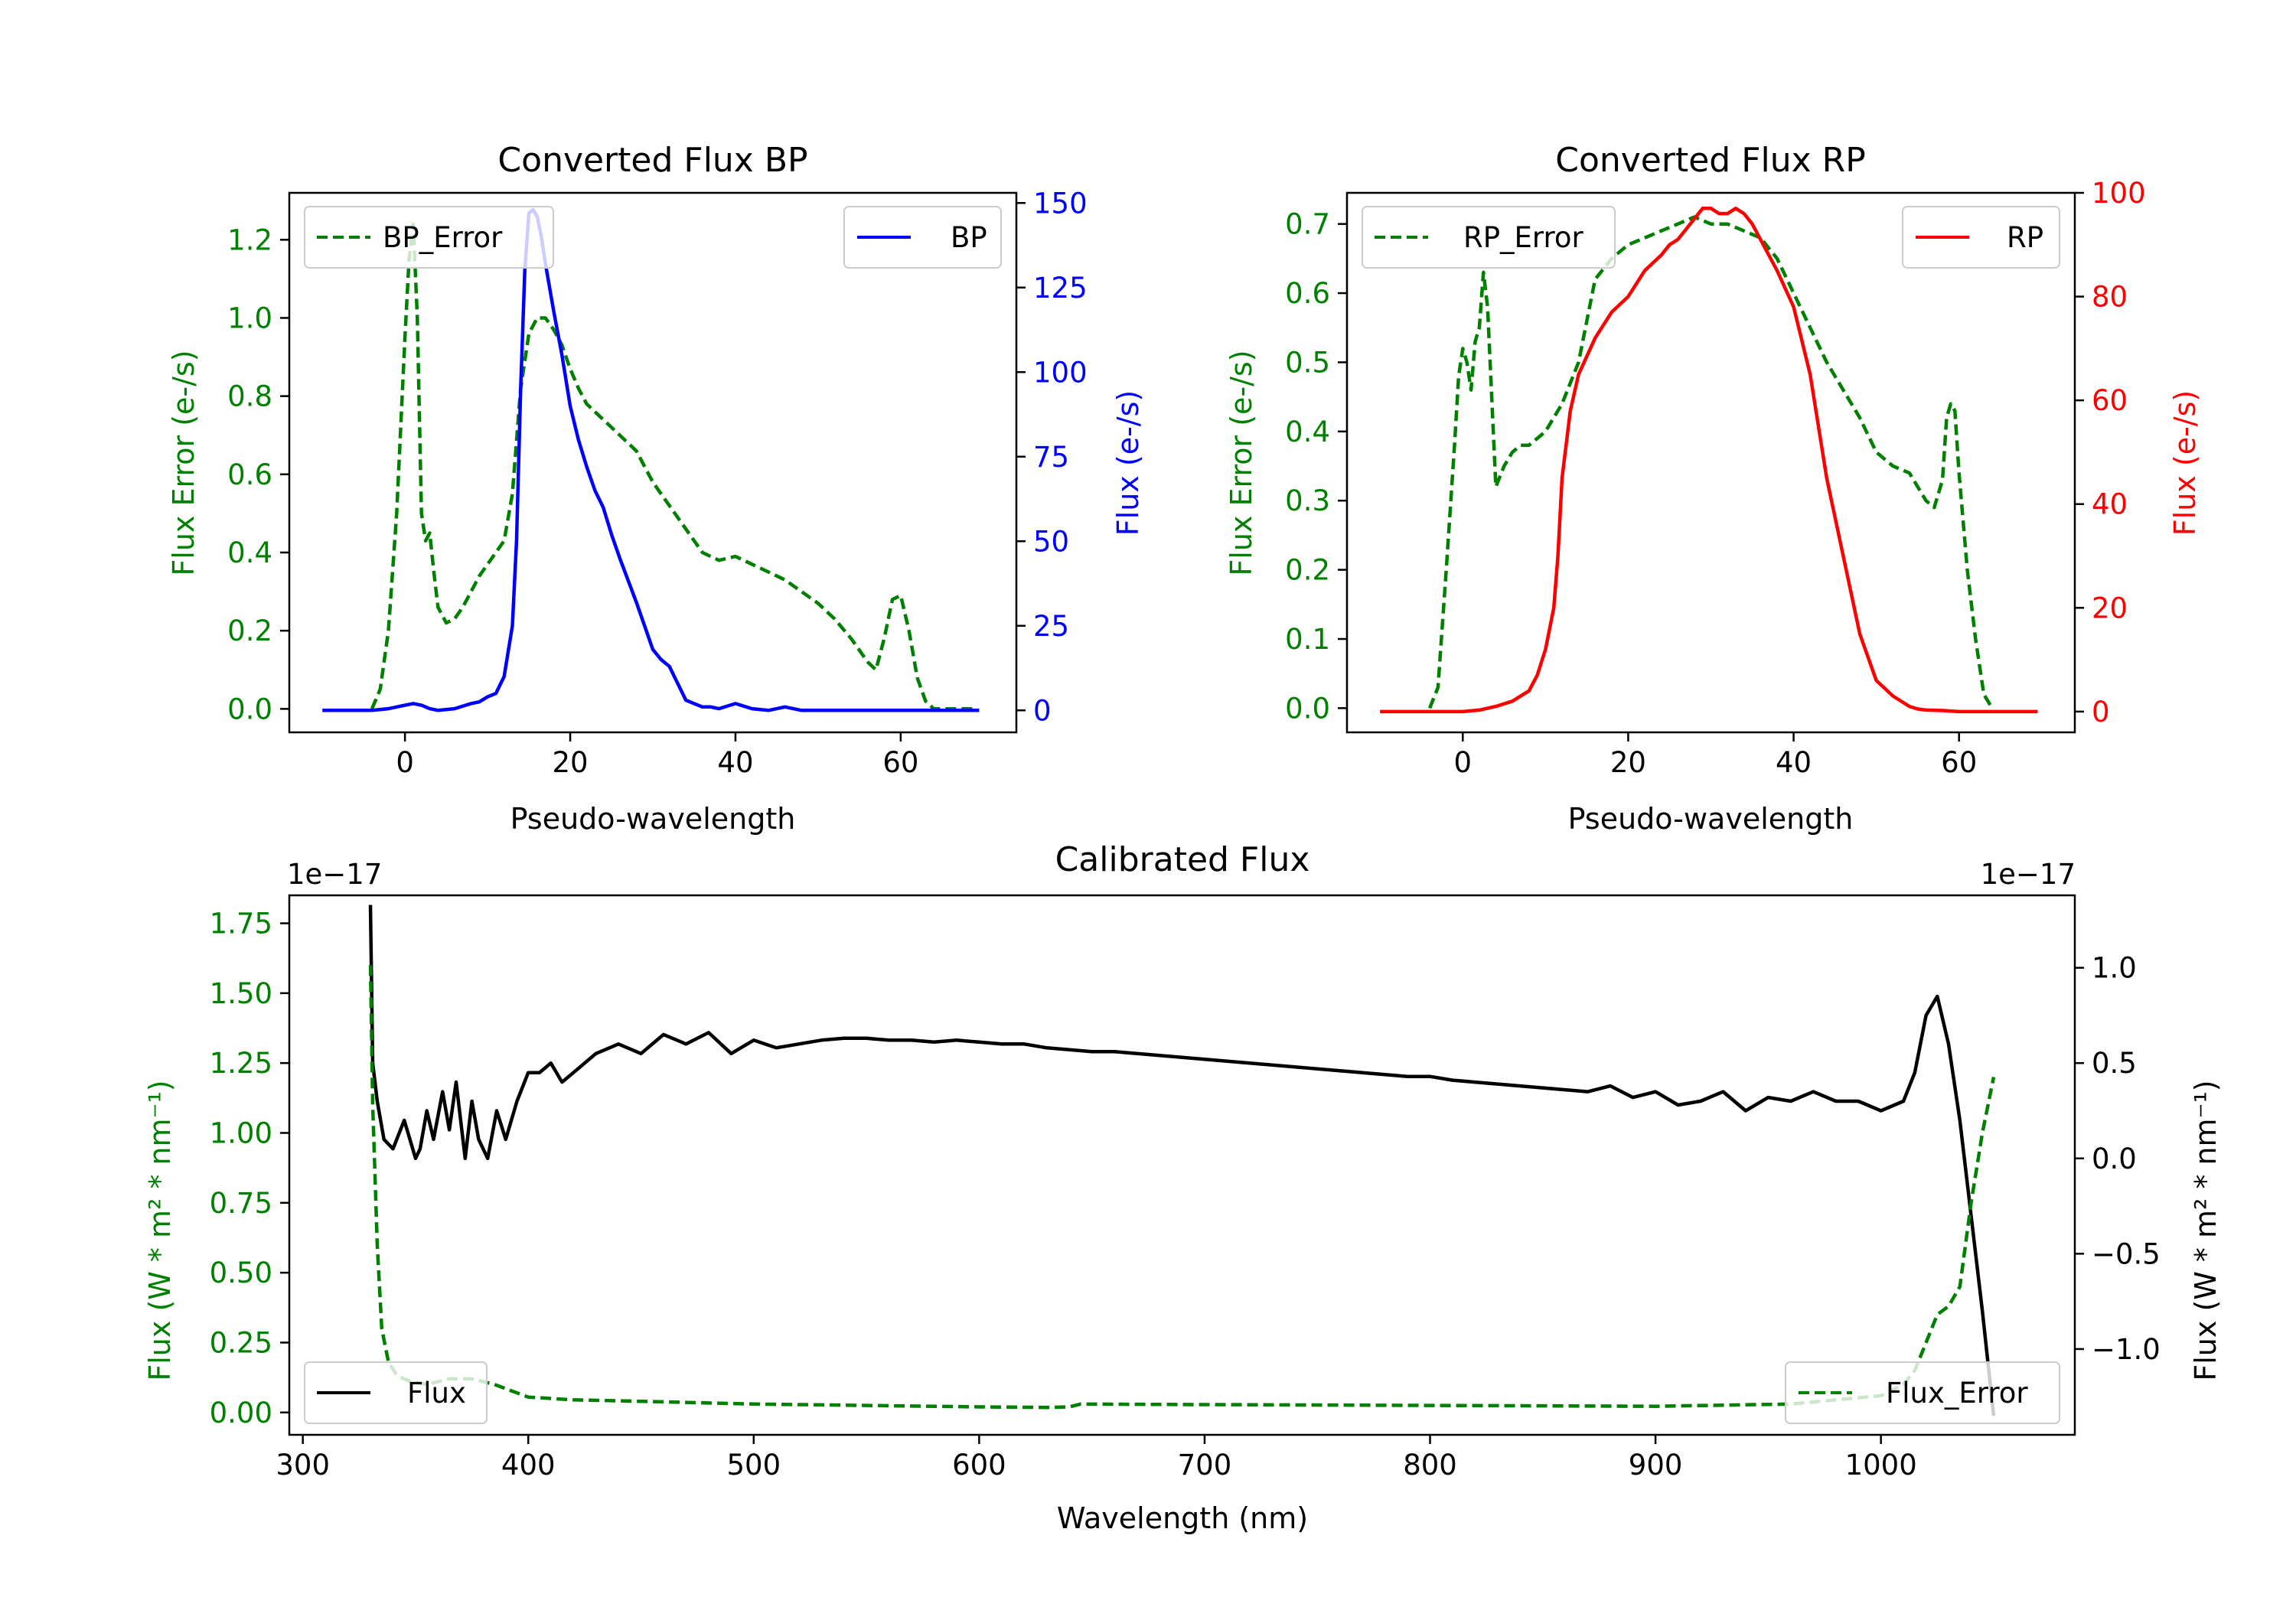 Image resolution: width=2296 pixels, height=1607 pixels. Describe the element at coordinates (2114, 1159) in the screenshot. I see `cal-ytick-right-label-2: 0.0` at that location.